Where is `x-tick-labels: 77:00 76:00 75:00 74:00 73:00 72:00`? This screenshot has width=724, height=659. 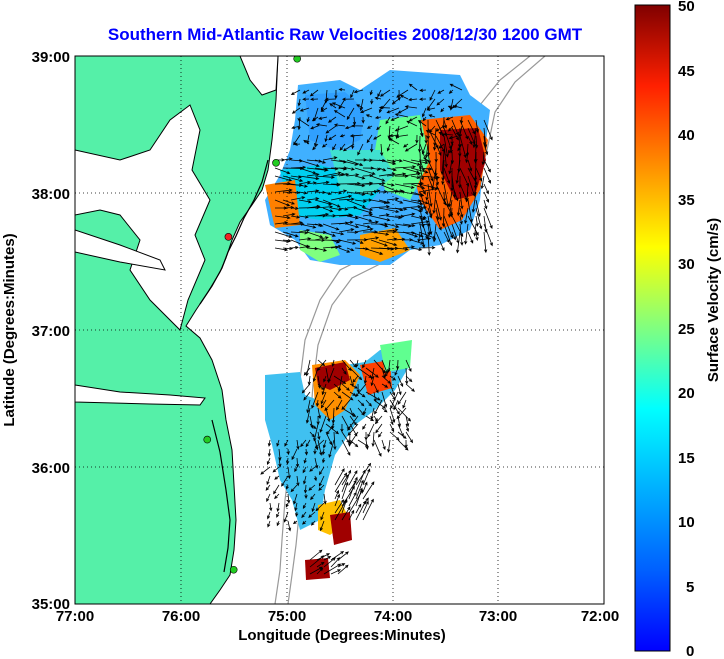
x-tick-labels: 77:00 76:00 75:00 74:00 73:00 72:00 is located at coordinates (337, 616).